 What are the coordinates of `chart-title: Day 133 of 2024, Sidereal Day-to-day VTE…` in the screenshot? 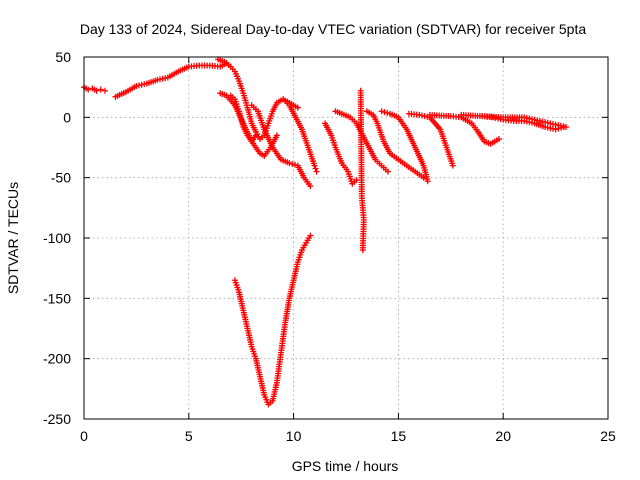 It's located at (333, 29).